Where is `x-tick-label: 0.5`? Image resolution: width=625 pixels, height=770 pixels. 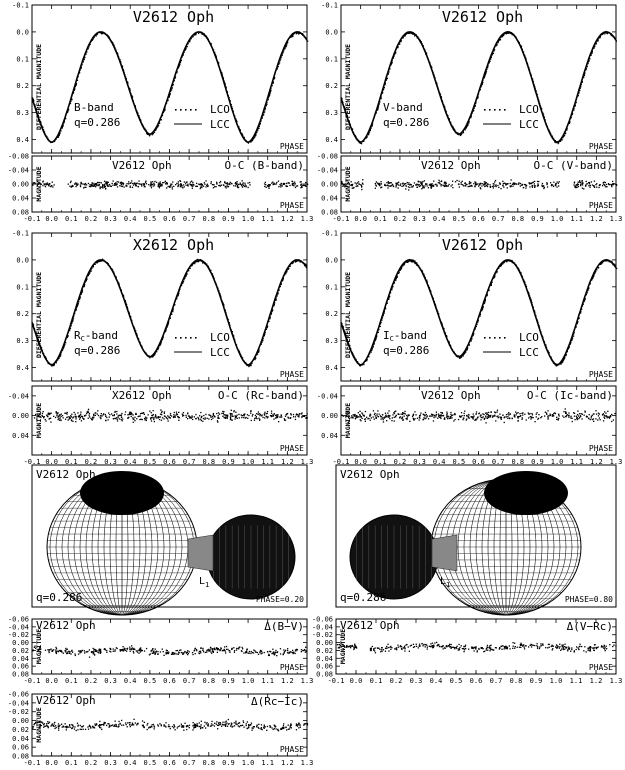 x-tick-label: 0.5 is located at coordinates (150, 219).